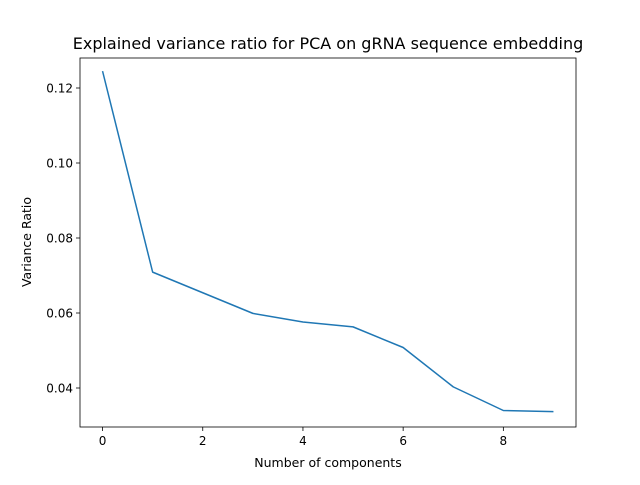 The image size is (640, 485). What do you see at coordinates (403, 441) in the screenshot?
I see `x-tick-label: 6` at bounding box center [403, 441].